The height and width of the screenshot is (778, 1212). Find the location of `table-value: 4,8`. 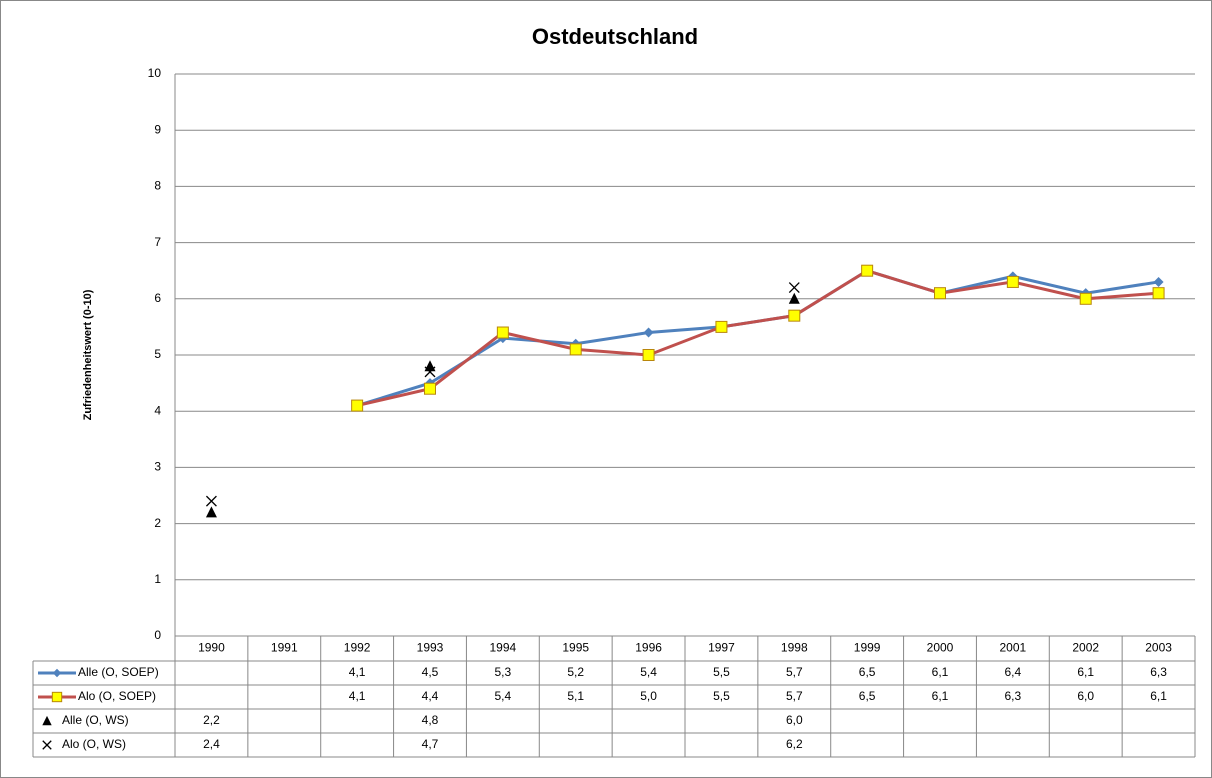

table-value: 4,8 is located at coordinates (430, 720).